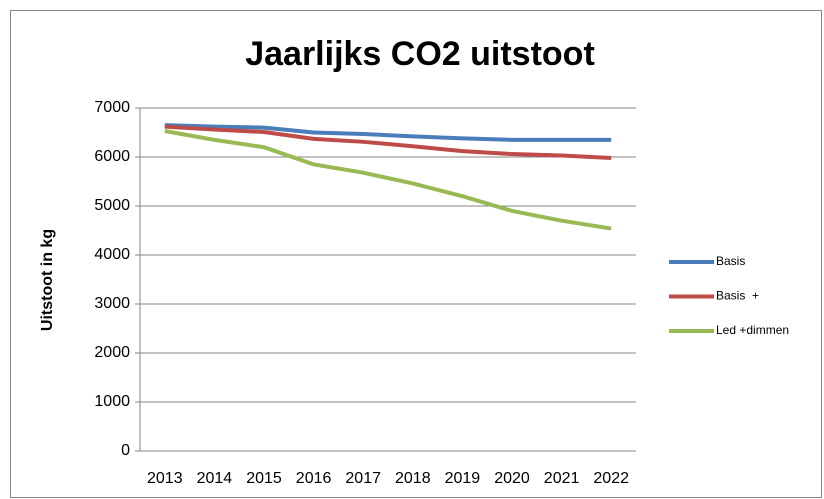  I want to click on x-tick-label: 2016, so click(314, 478).